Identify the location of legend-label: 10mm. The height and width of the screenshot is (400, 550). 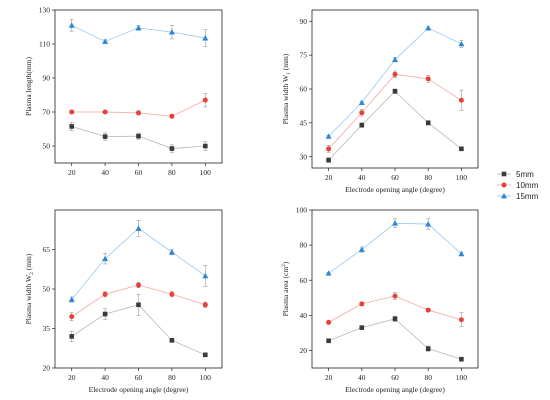
(527, 185).